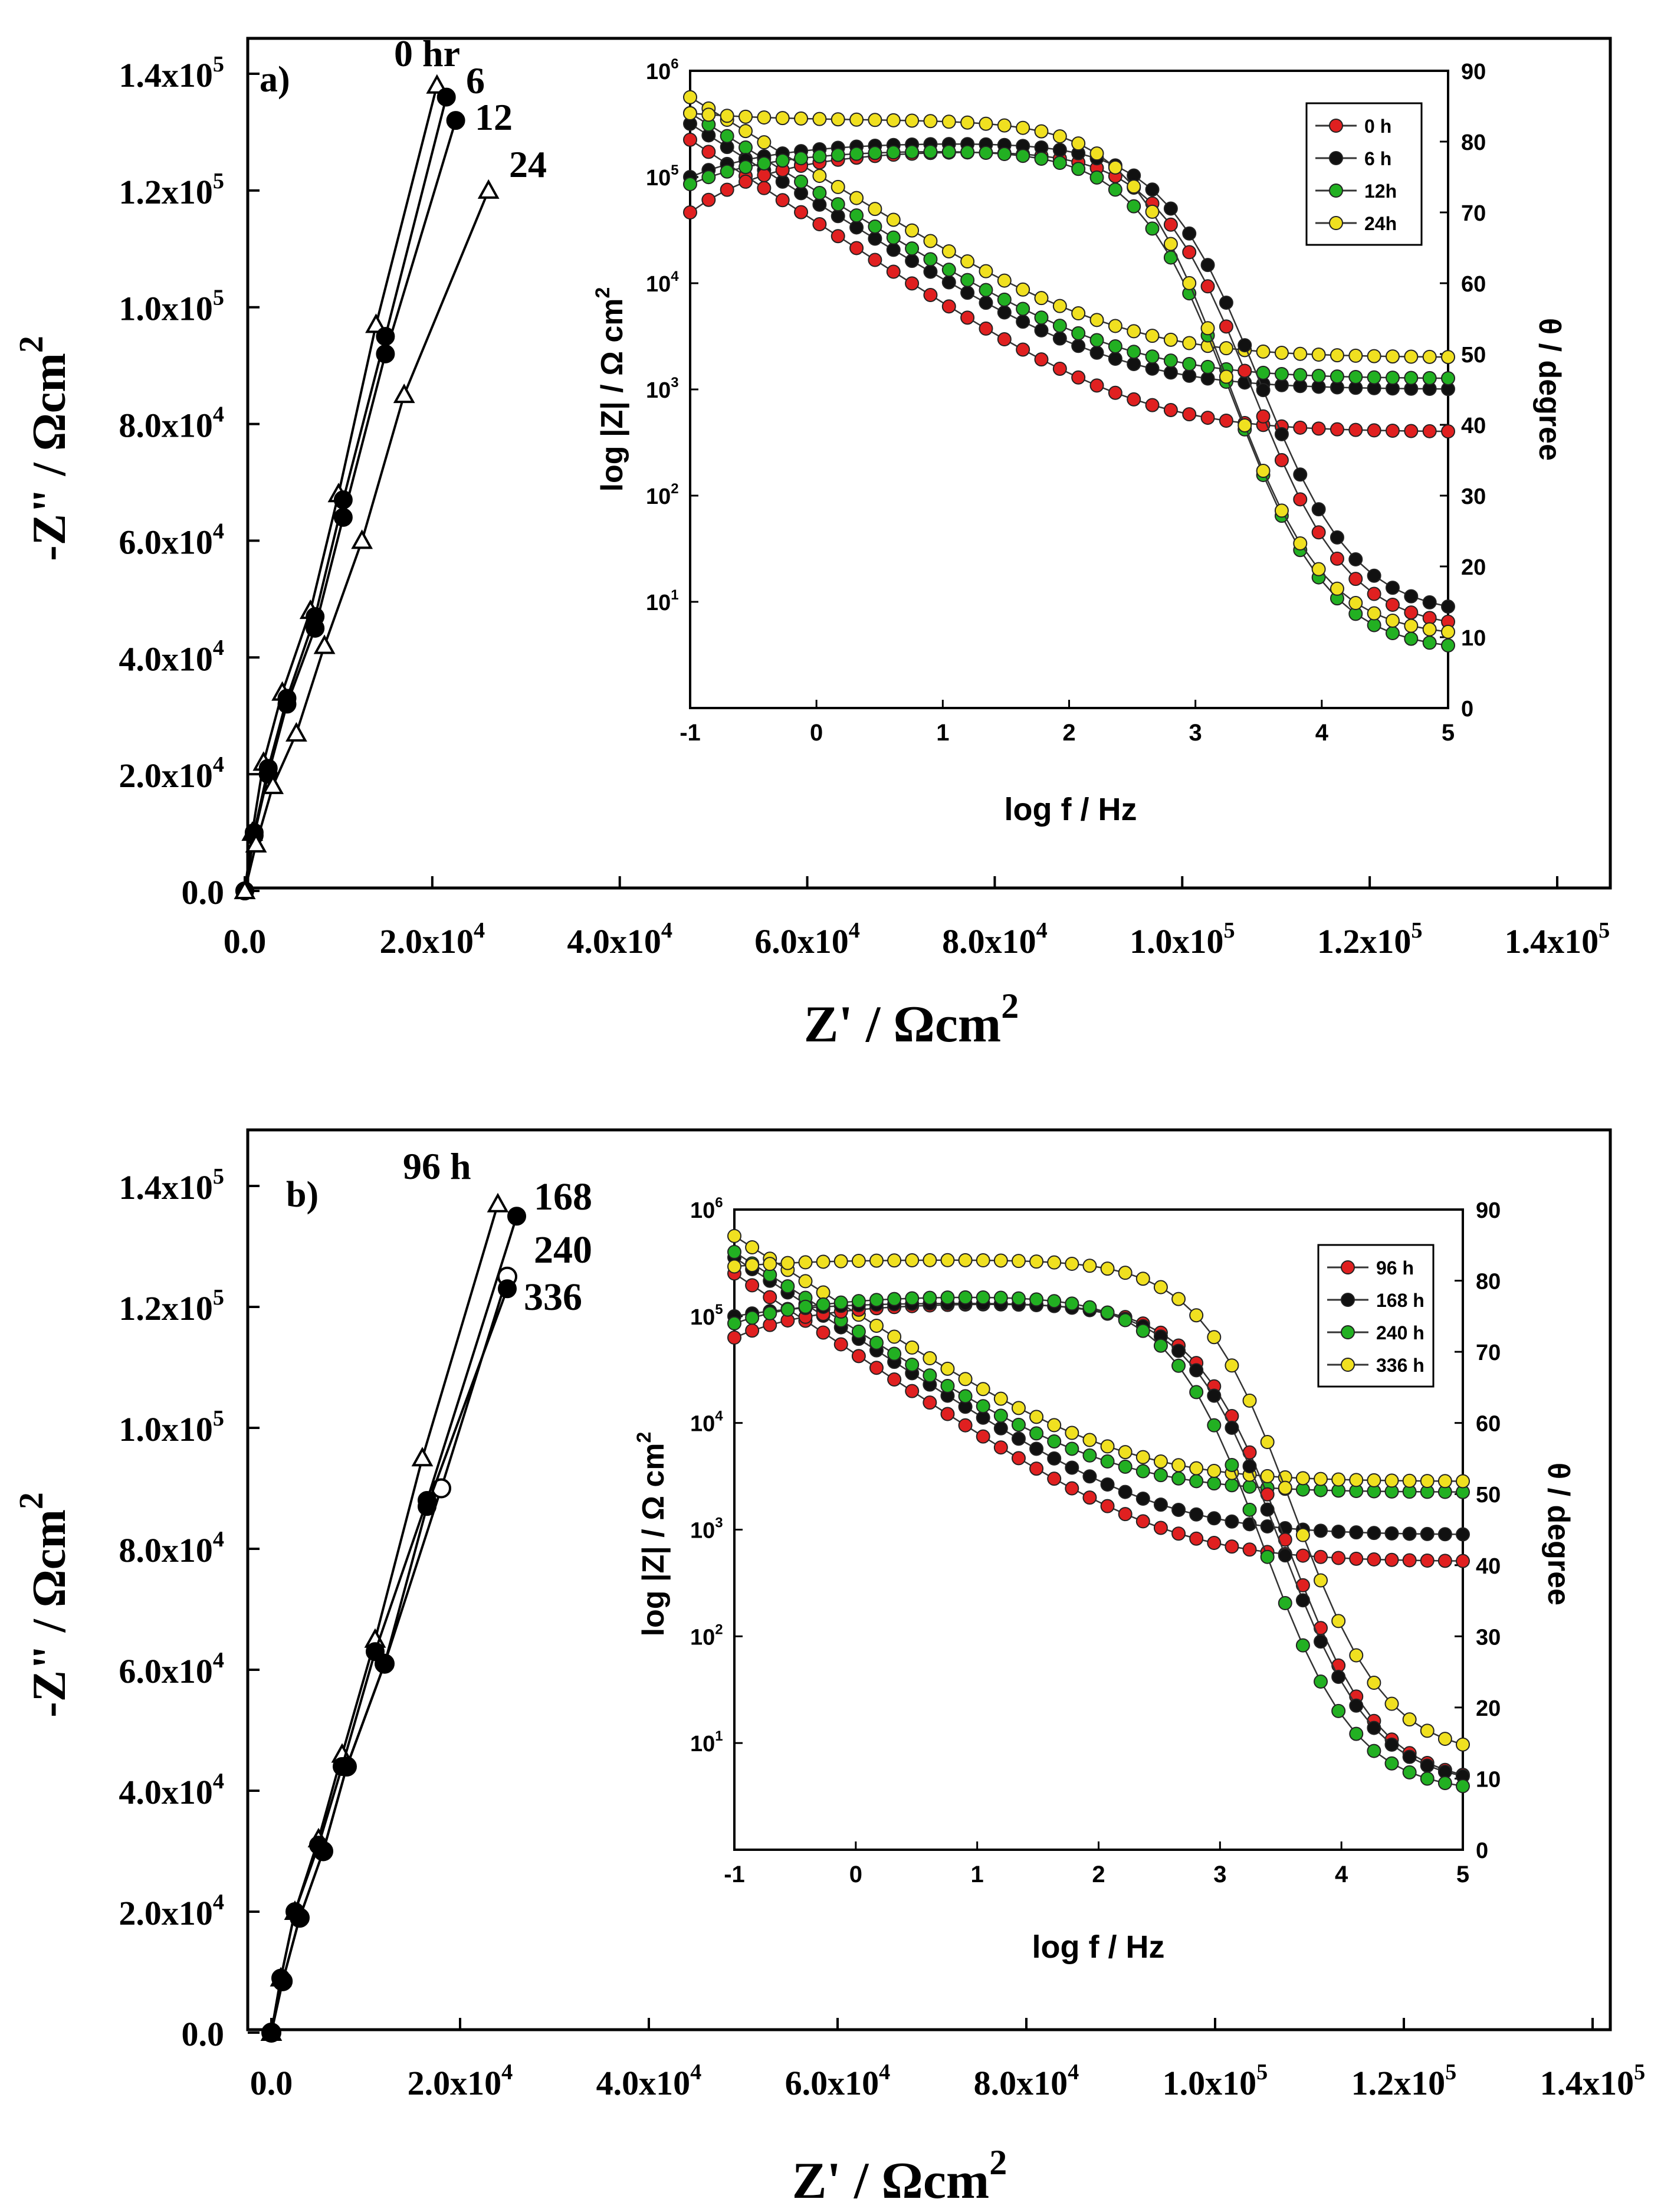 This screenshot has height=2212, width=1674. Describe the element at coordinates (1558, 1534) in the screenshot. I see `bode-right-label-b: θ / degree` at that location.